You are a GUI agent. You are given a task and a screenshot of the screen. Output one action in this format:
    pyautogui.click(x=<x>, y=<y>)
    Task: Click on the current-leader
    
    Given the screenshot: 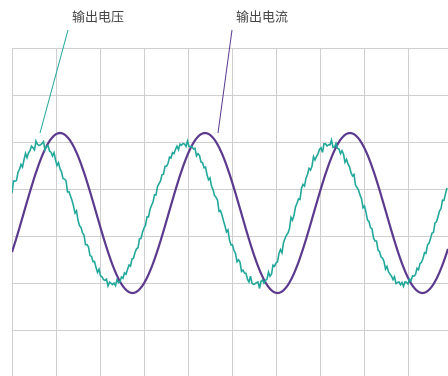 What is the action you would take?
    pyautogui.click(x=225, y=81)
    